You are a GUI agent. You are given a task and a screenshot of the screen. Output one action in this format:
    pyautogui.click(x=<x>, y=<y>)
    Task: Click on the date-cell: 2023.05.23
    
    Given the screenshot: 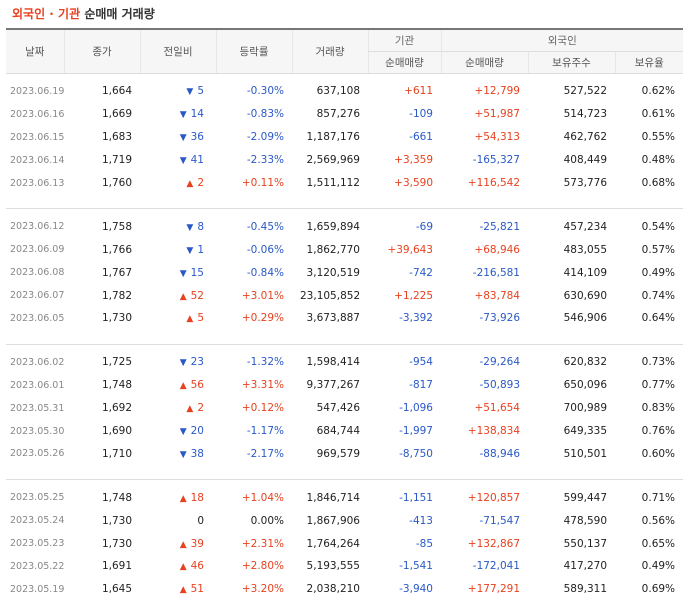 What is the action you would take?
    pyautogui.click(x=37, y=544)
    